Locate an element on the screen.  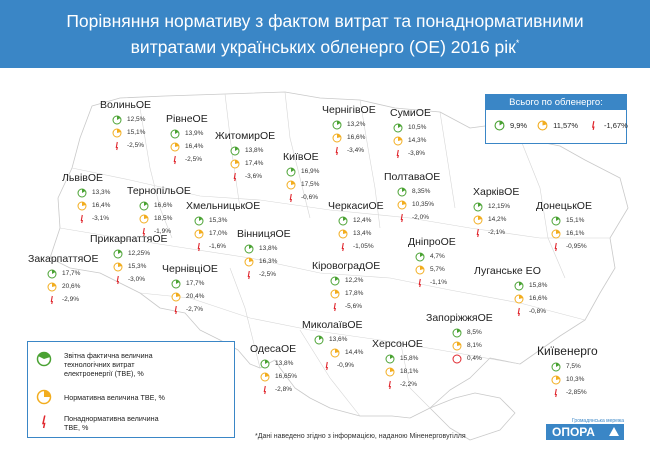
region-name: КиївОЕ is located at coordinates (301, 157).